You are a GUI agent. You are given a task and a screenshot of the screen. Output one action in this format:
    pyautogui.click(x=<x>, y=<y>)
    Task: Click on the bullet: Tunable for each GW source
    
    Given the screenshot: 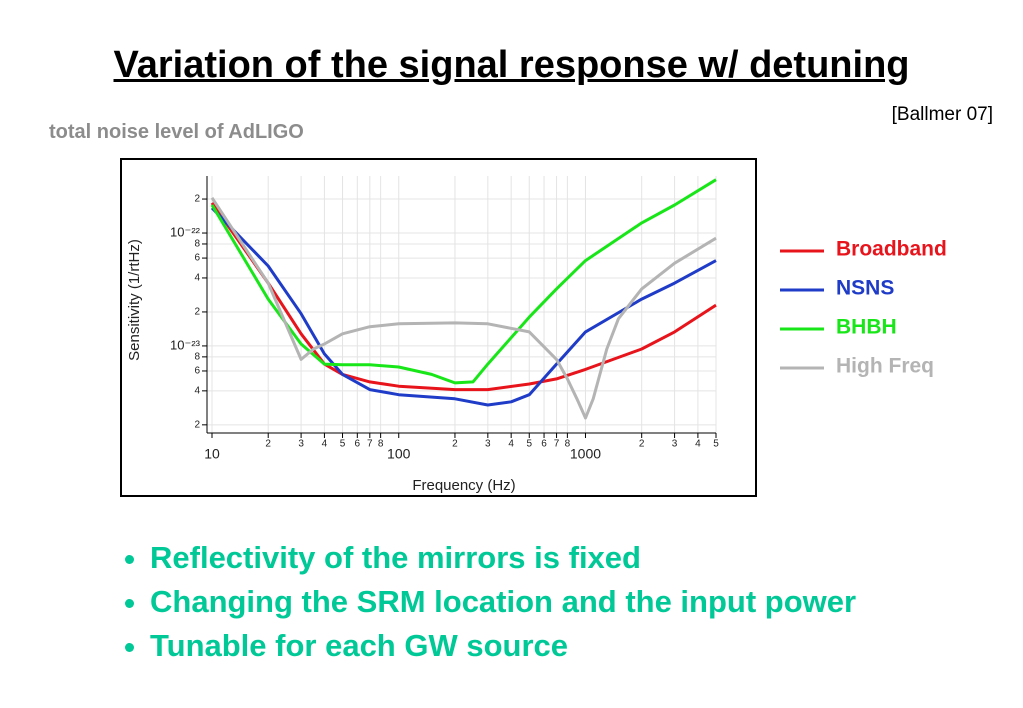 What is the action you would take?
    pyautogui.click(x=503, y=646)
    